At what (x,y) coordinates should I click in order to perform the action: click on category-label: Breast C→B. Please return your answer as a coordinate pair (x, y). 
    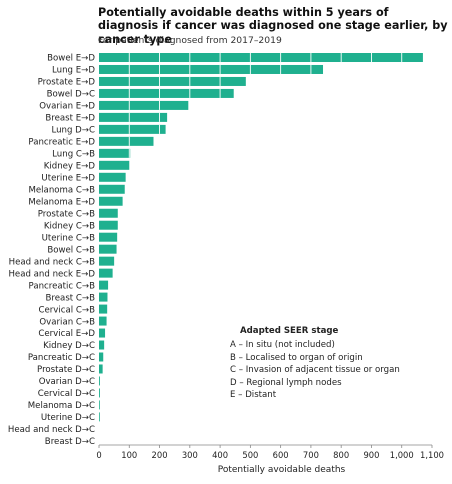
    Looking at the image, I should click on (71, 298).